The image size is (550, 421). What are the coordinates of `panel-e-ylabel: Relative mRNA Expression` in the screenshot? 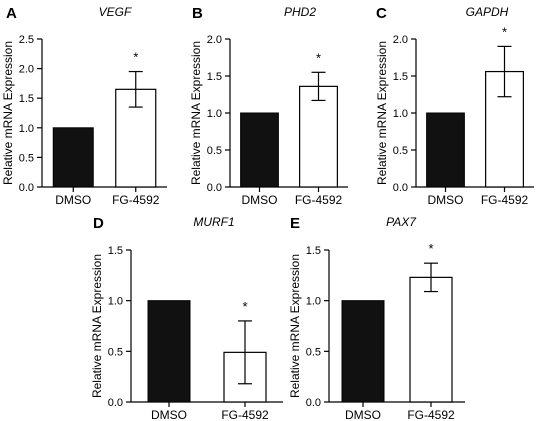 It's located at (295, 326).